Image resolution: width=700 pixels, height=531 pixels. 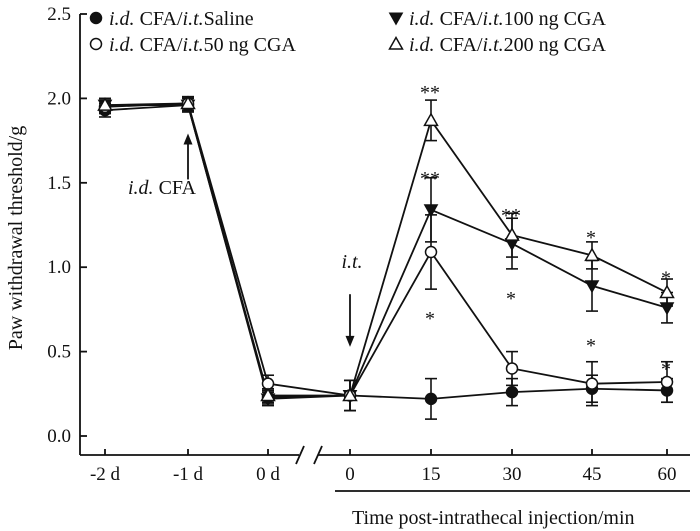 I want to click on y-tick-label: 1.0, so click(x=59, y=267).